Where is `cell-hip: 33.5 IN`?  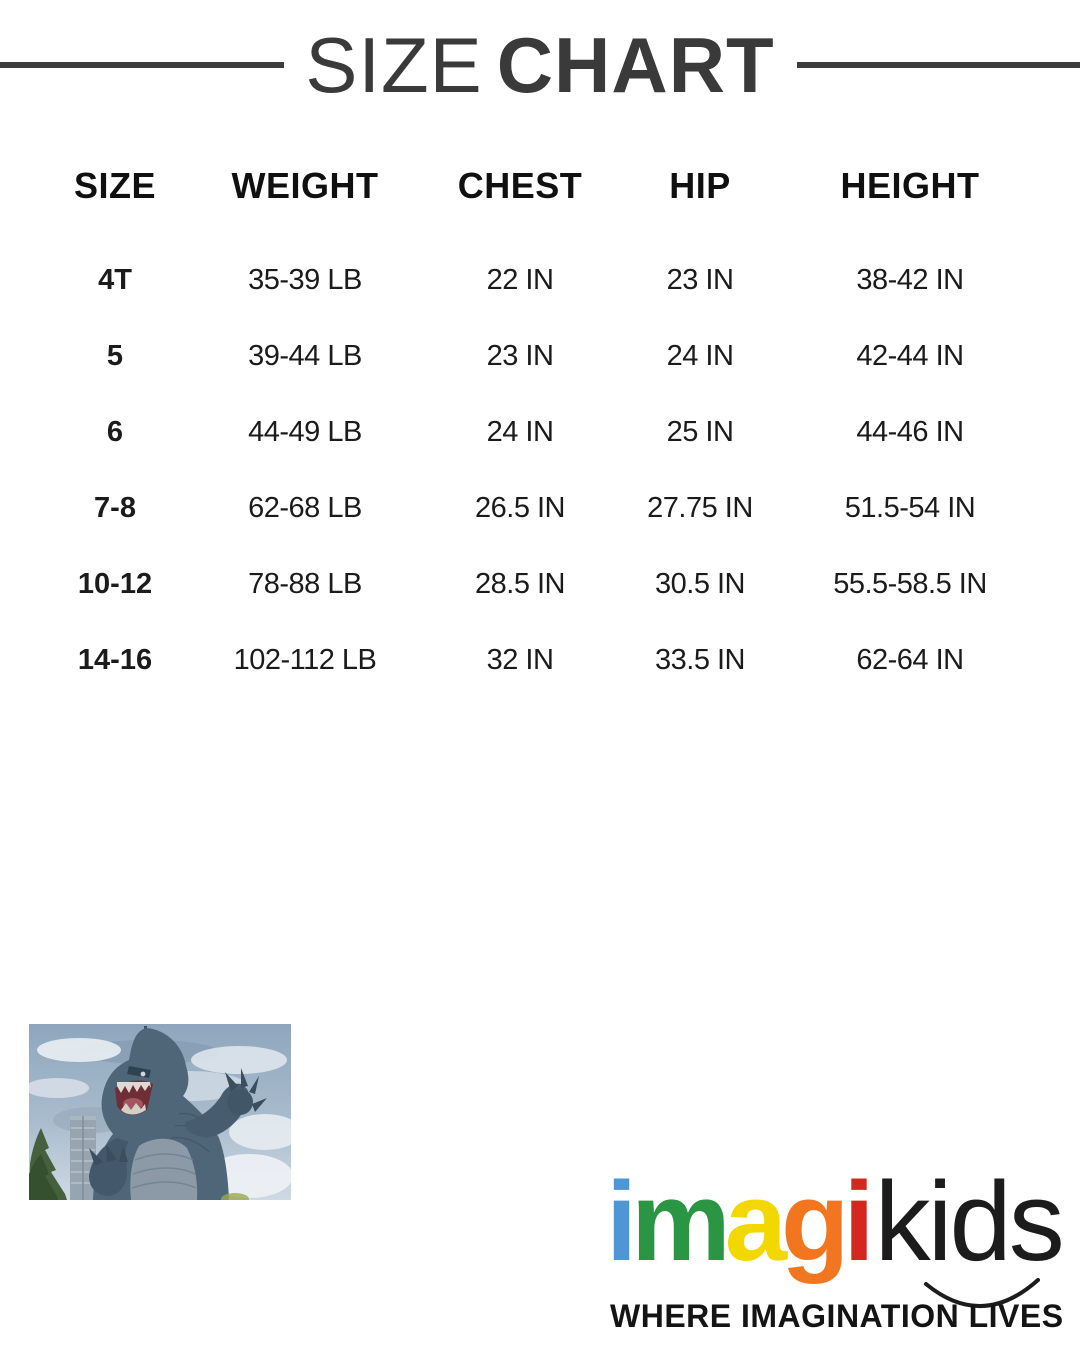 cell-hip: 33.5 IN is located at coordinates (700, 659).